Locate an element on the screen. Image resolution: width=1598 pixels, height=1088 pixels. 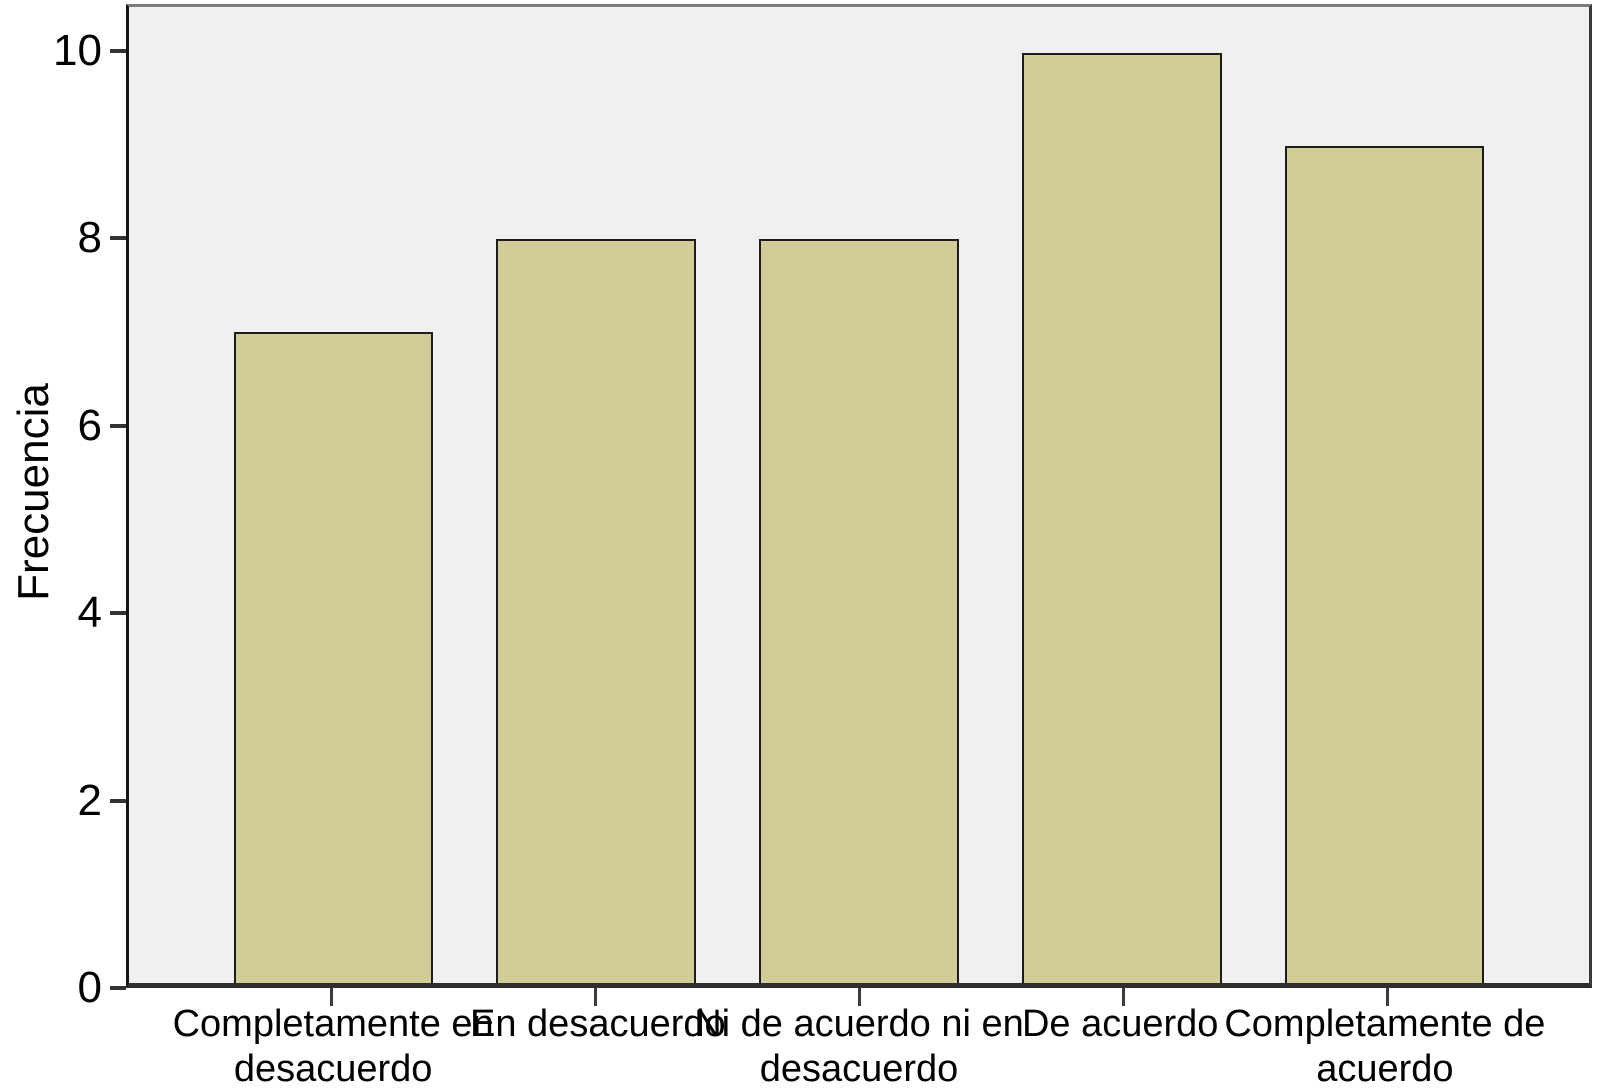
y-tick-label: 0 is located at coordinates (89, 987).